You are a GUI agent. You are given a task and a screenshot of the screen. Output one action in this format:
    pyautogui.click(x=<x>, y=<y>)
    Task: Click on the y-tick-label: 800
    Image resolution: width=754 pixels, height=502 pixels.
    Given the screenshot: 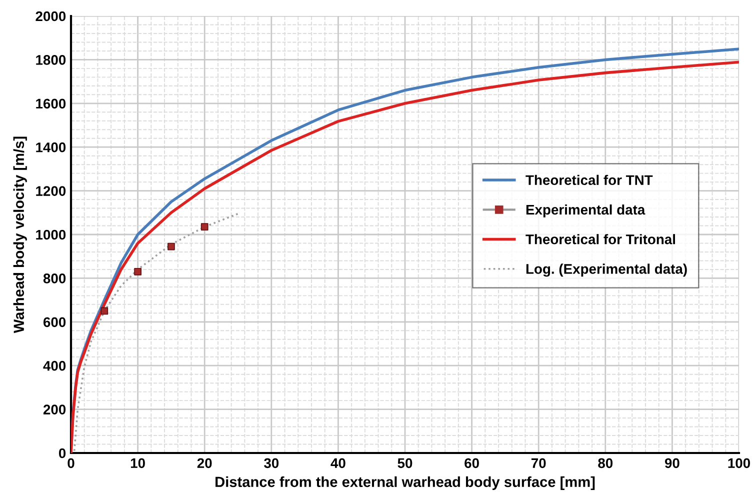 What is the action you would take?
    pyautogui.click(x=54, y=279)
    